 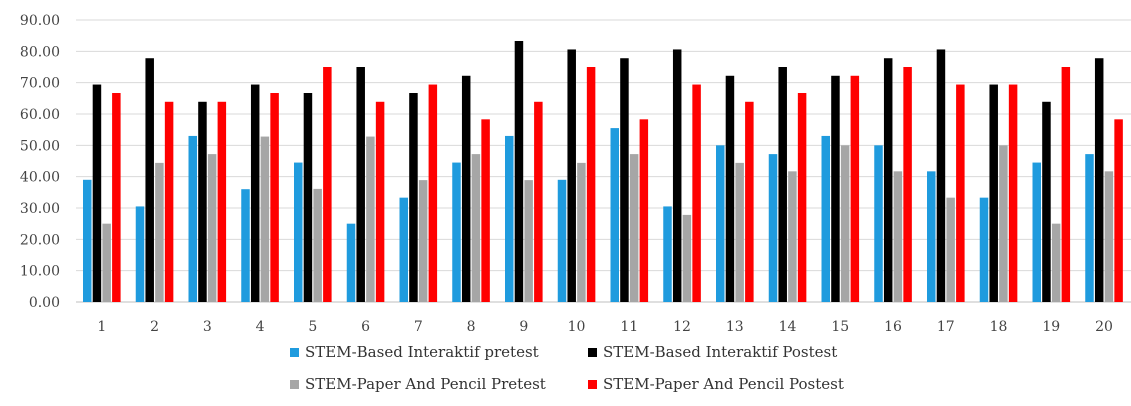 What do you see at coordinates (40, 115) in the screenshot?
I see `y-tick-label: 60.00` at bounding box center [40, 115].